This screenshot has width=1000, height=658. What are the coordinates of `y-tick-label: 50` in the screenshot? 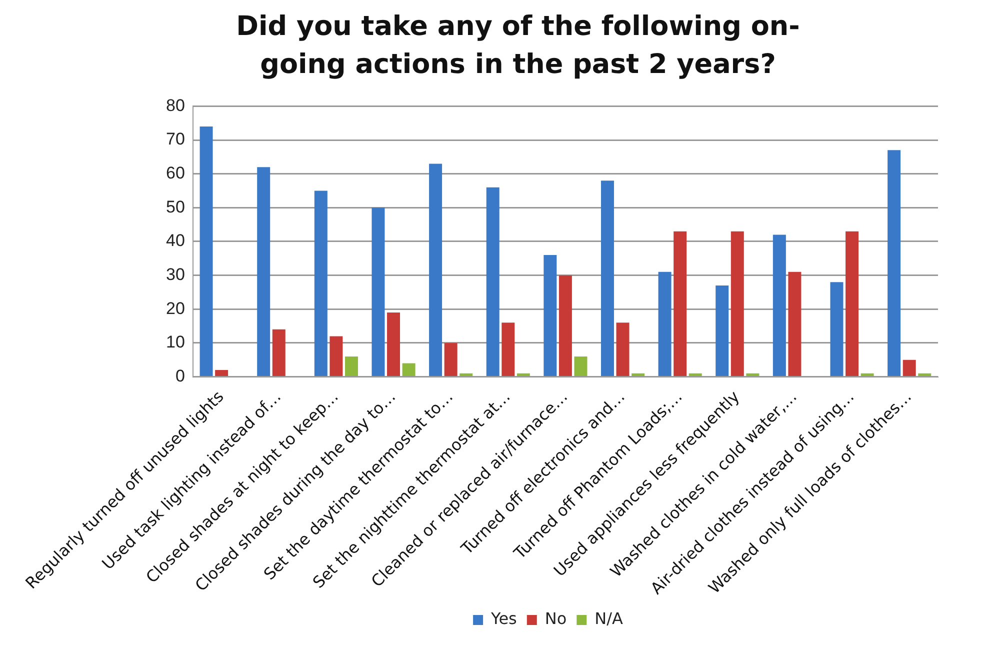 It's located at (175, 206).